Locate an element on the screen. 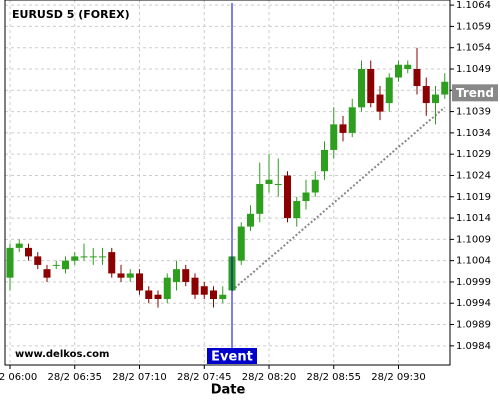 This screenshot has width=500, height=400. trend-box is located at coordinates (475, 93).